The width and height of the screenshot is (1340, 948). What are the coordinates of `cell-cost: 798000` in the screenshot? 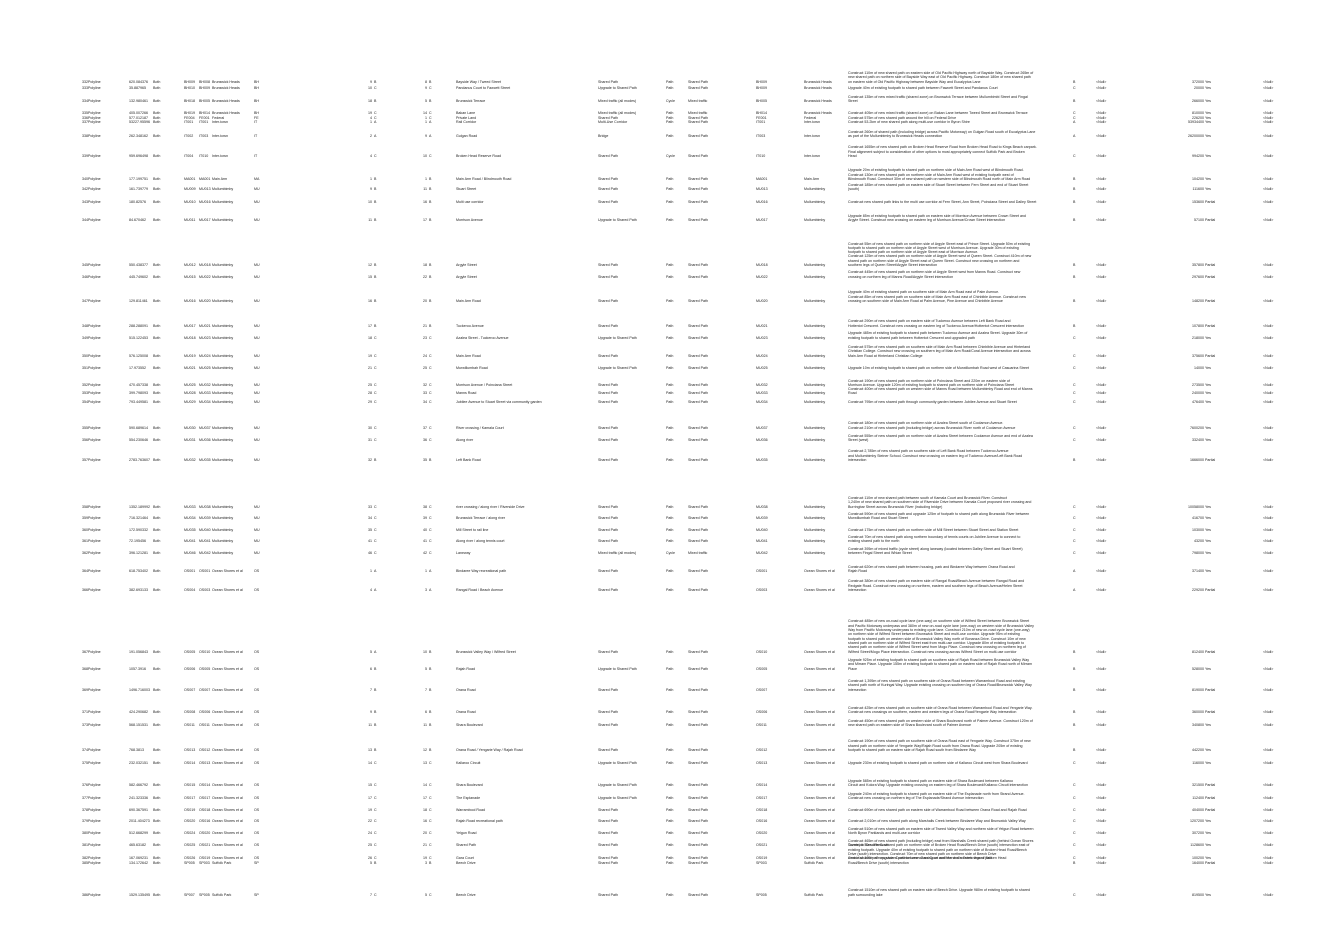 It's located at (1198, 553).